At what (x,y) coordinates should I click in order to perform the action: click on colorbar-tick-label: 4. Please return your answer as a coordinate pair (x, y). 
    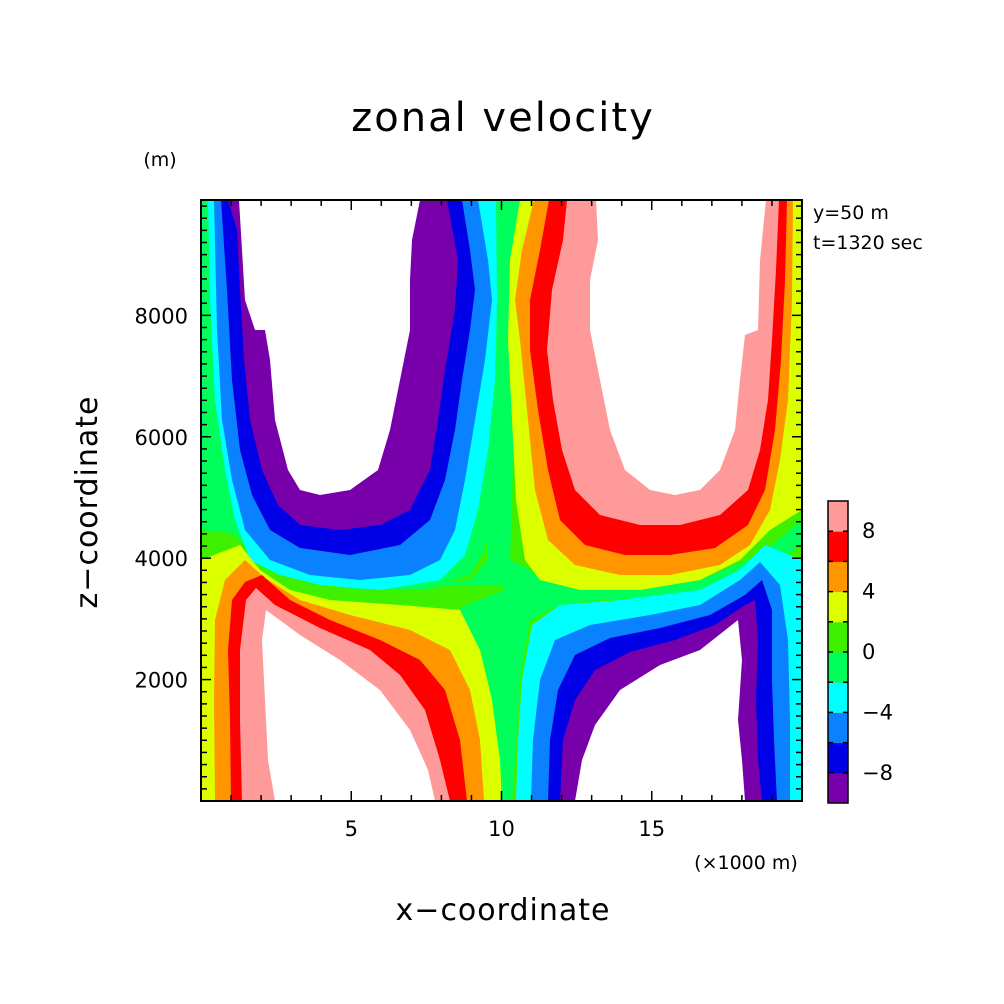
    Looking at the image, I should click on (868, 592).